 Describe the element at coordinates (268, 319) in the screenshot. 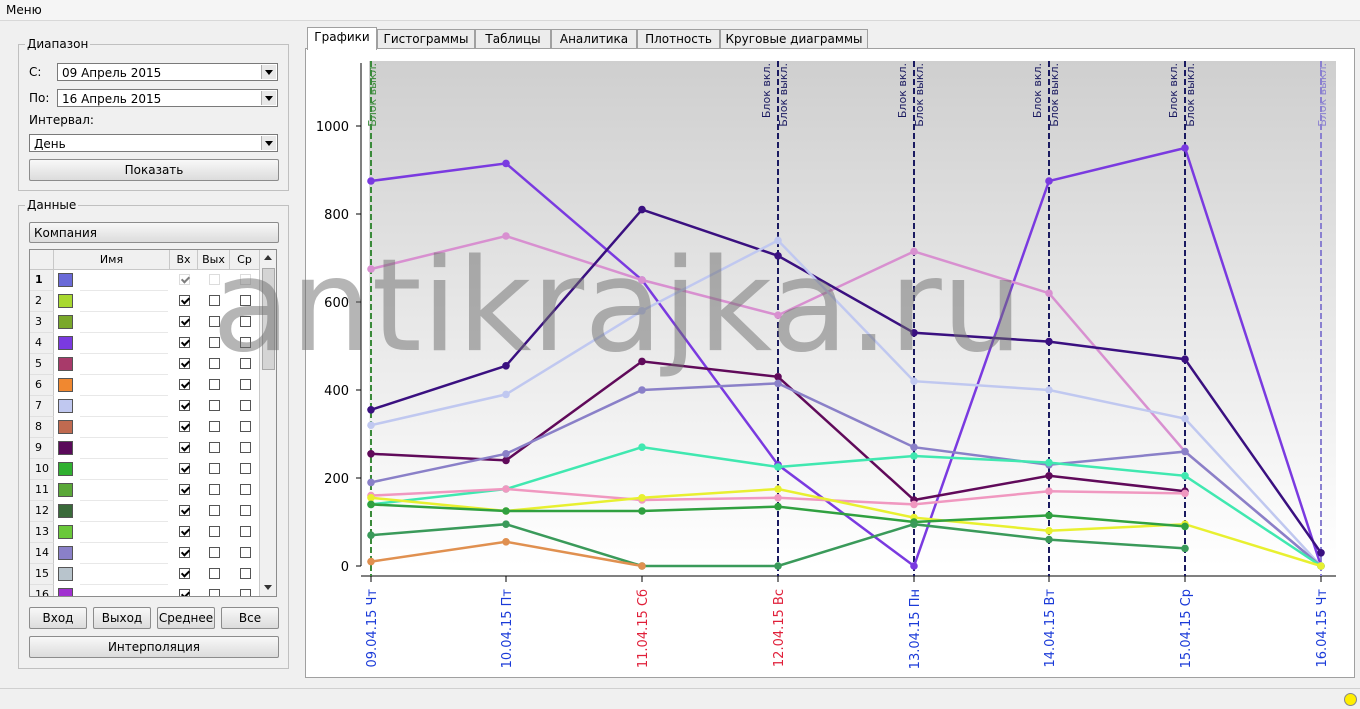

I see `scroll-thumb` at that location.